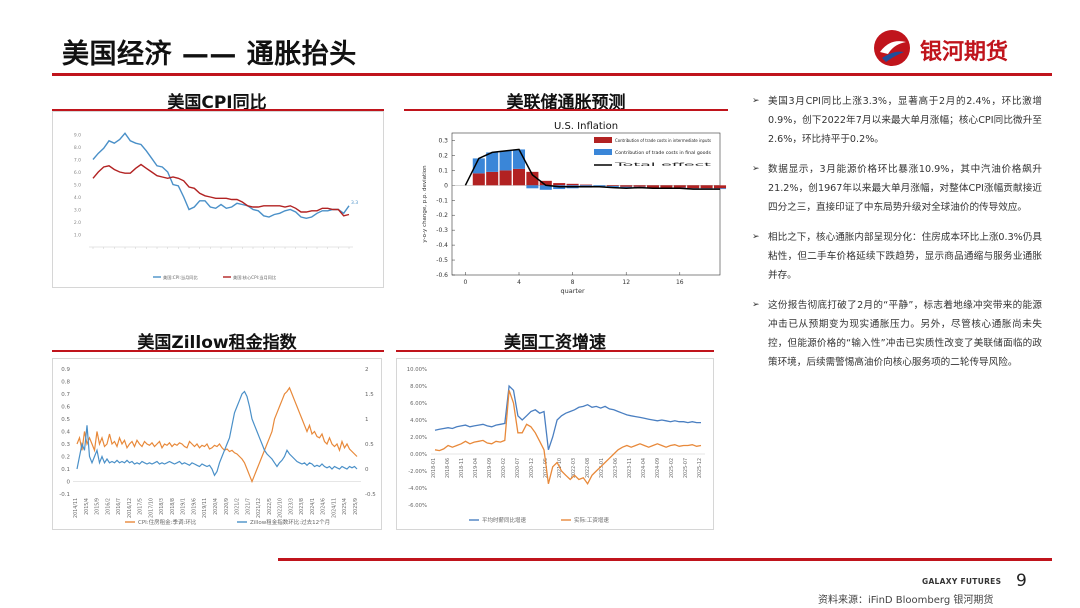  Describe the element at coordinates (417, 370) in the screenshot. I see `wage-ytick-label: 10.00%` at that location.